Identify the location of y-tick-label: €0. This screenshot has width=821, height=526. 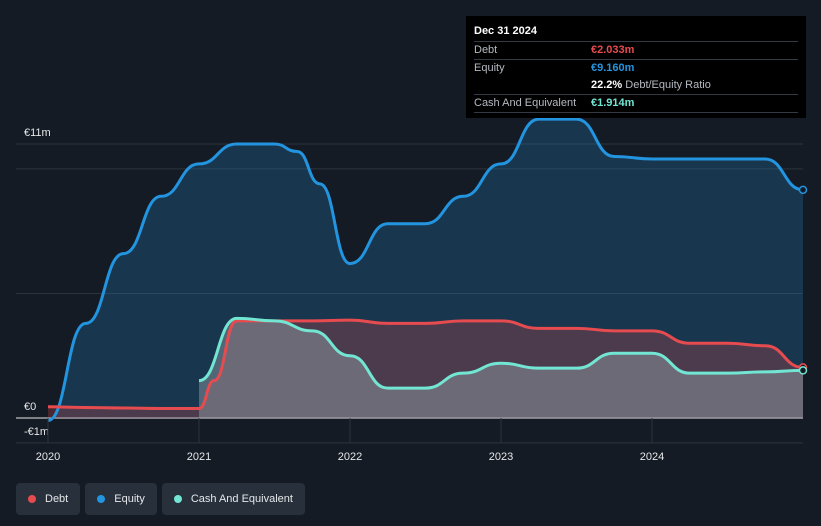
(30, 407).